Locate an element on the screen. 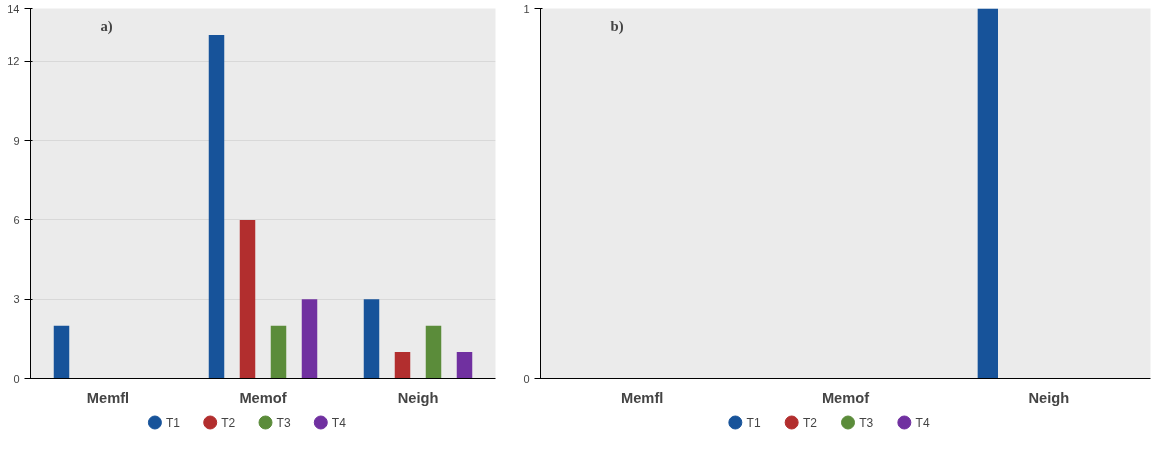  text: a) is located at coordinates (106, 27).